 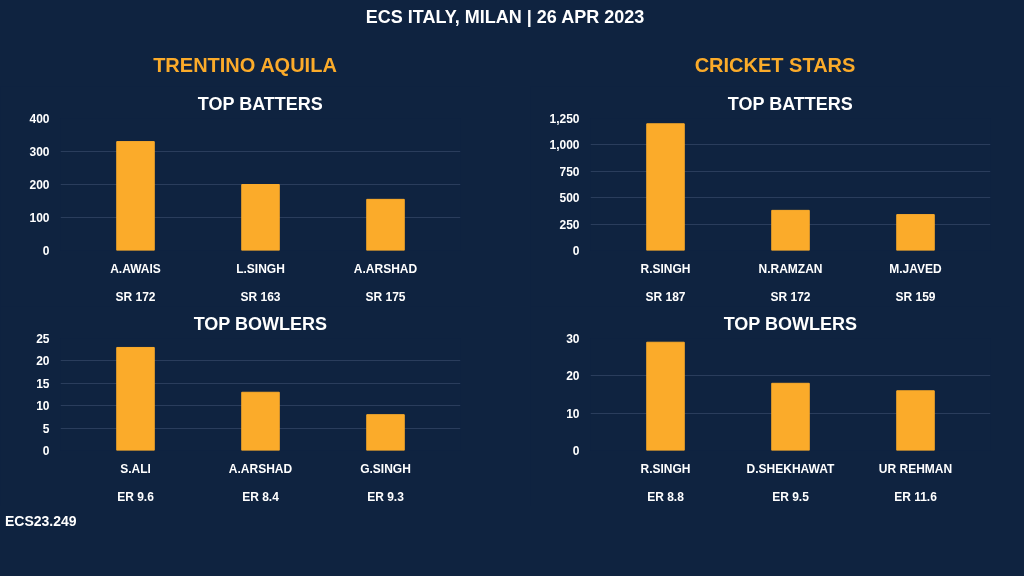 I want to click on y-tick-label: 1,250, so click(x=564, y=119).